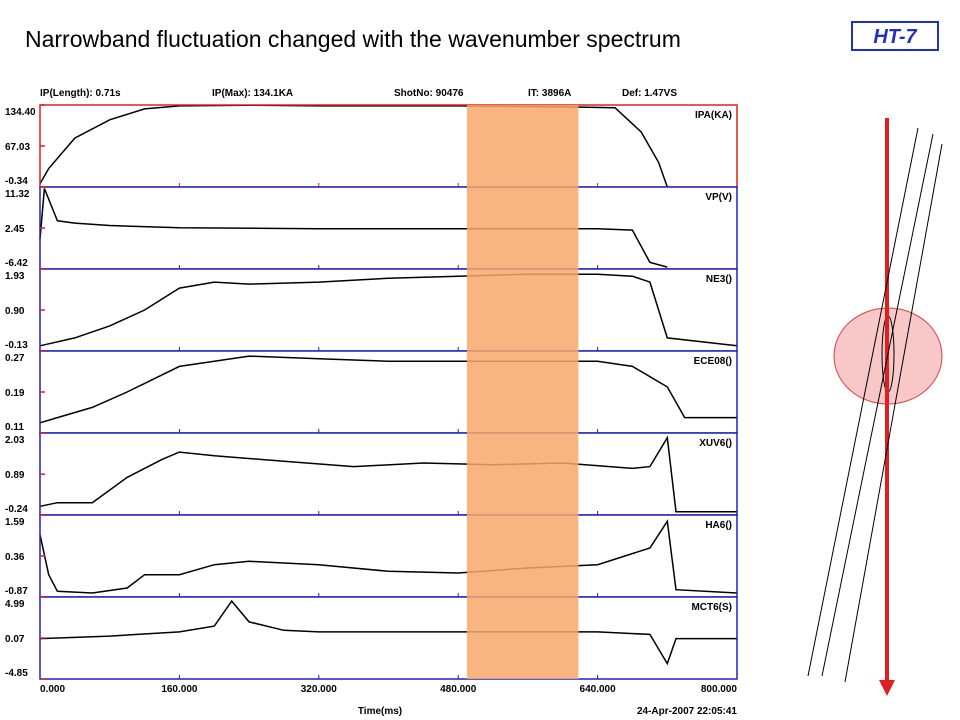 This screenshot has height=720, width=960. What do you see at coordinates (15, 475) in the screenshot?
I see `y-tick-label: 0.89` at bounding box center [15, 475].